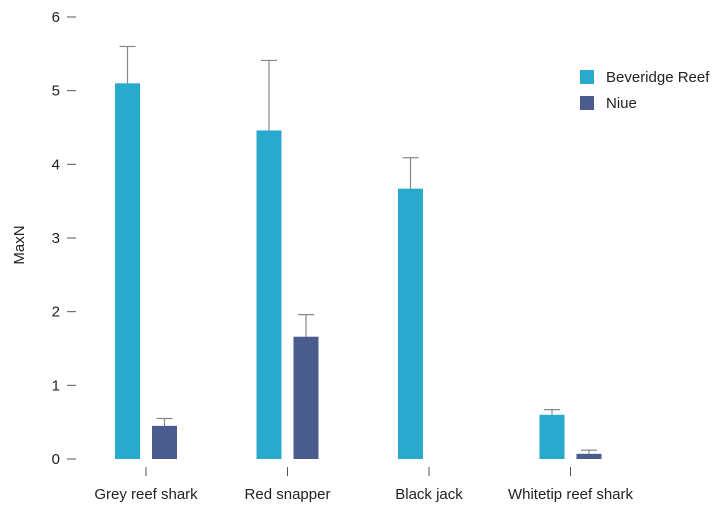 The image size is (728, 511). What do you see at coordinates (56, 459) in the screenshot?
I see `y-tick-label: 0` at bounding box center [56, 459].